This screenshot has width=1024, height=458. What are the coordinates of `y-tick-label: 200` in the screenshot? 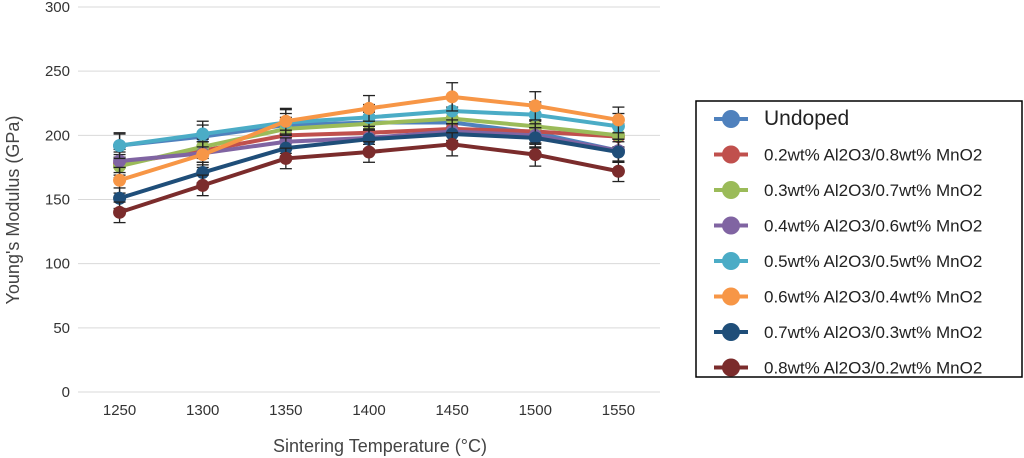 It's located at (57, 135).